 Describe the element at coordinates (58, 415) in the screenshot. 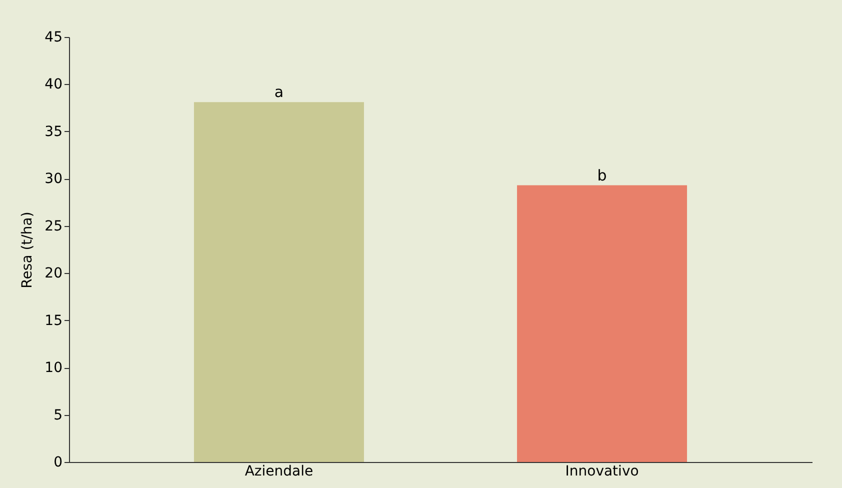

I see `y-tick-label: 5` at that location.